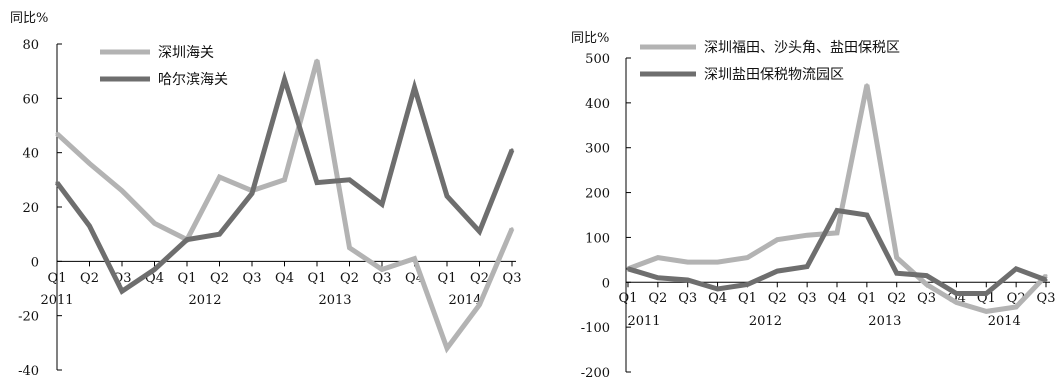 This screenshot has height=378, width=1056. Describe the element at coordinates (30, 154) in the screenshot. I see `chart0-y-tick-label: 40` at that location.